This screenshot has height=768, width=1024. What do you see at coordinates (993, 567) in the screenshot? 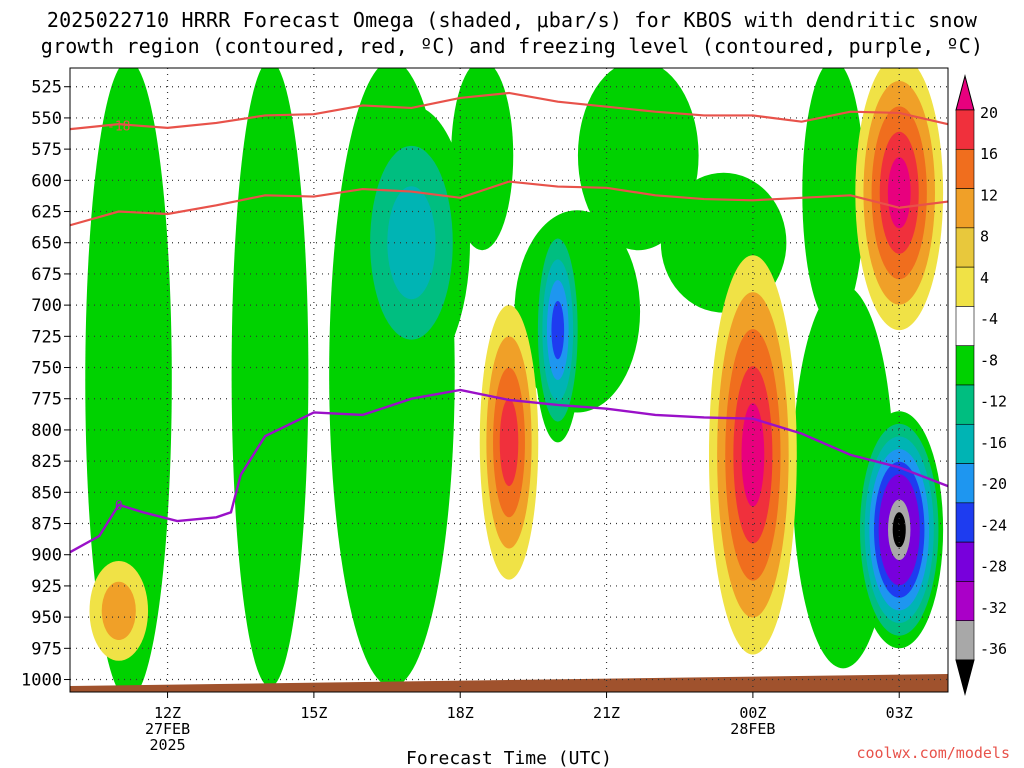
I see `colorbar-label-11: -28` at bounding box center [993, 567].